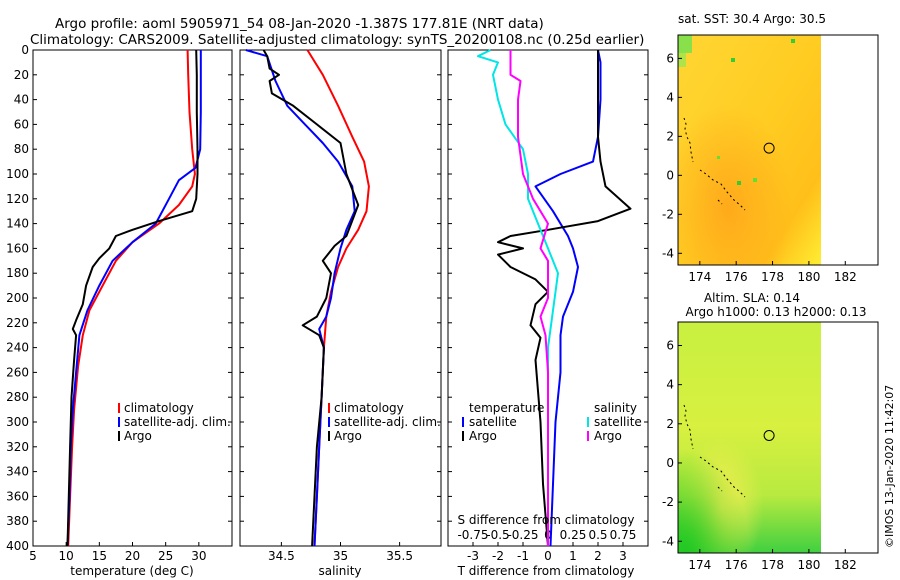  I want to click on sla-map-subtitle: Argo h1000: 0.13 h2000: 0.13, so click(776, 312).